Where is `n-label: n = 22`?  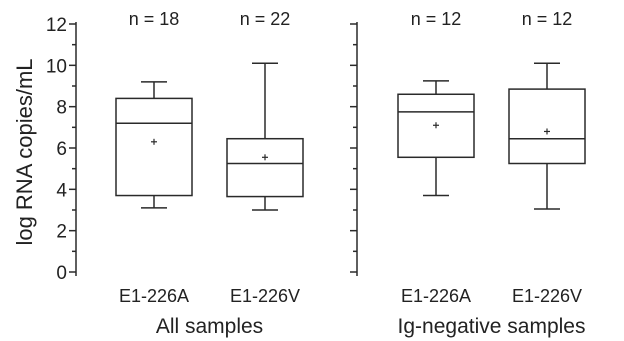
n-label: n = 22 is located at coordinates (265, 19).